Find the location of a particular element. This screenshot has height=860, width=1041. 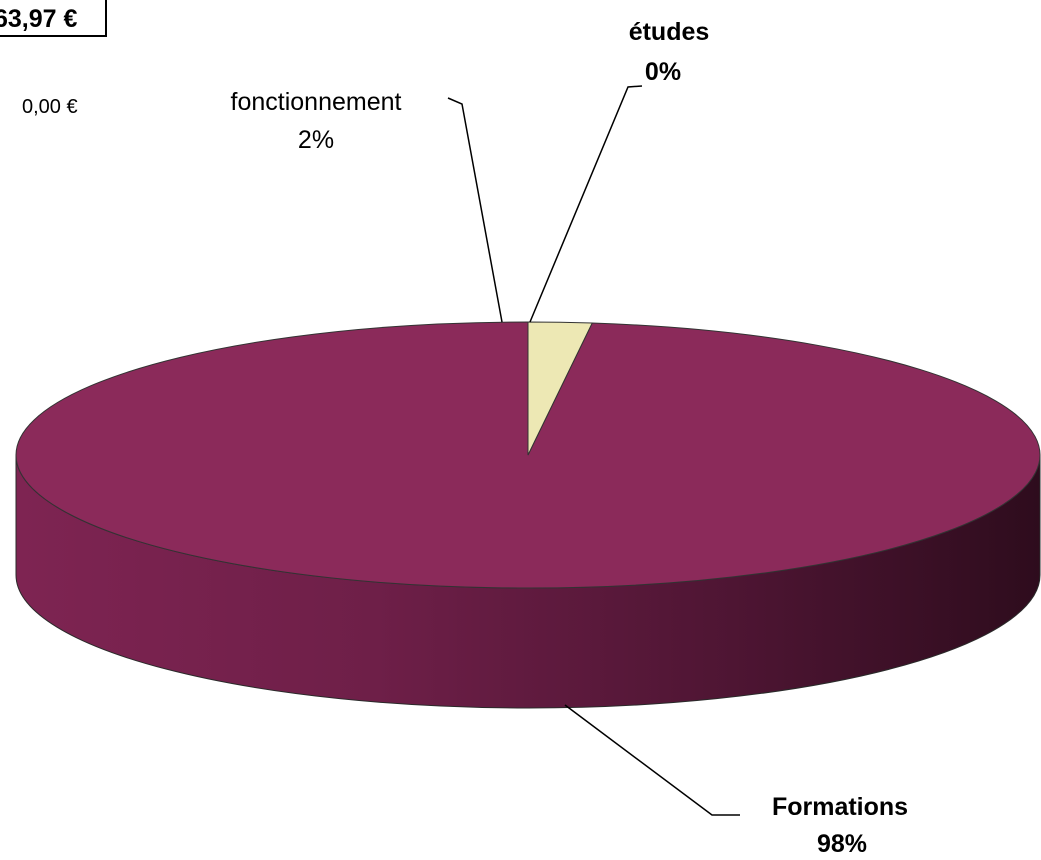

slice-label-name-fonctionnement: fonctionnement is located at coordinates (316, 102).